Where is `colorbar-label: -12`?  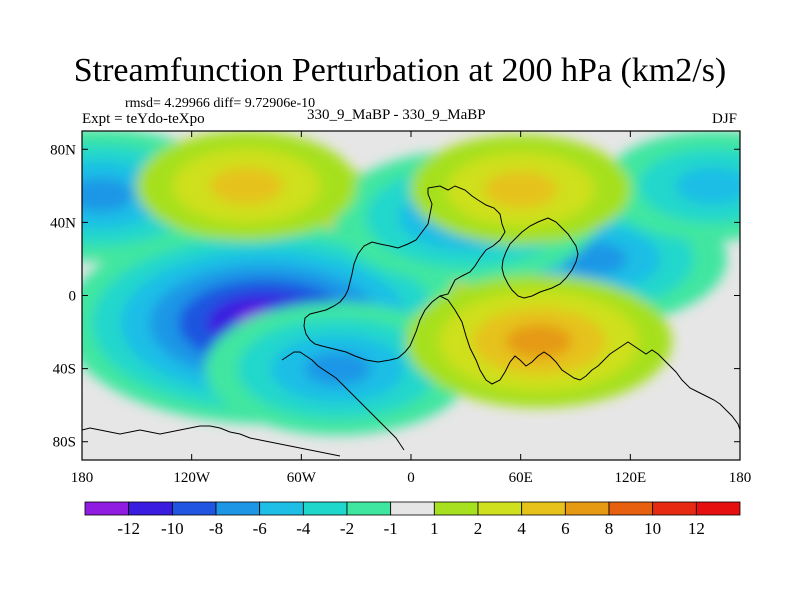
colorbar-label: -12 is located at coordinates (128, 528).